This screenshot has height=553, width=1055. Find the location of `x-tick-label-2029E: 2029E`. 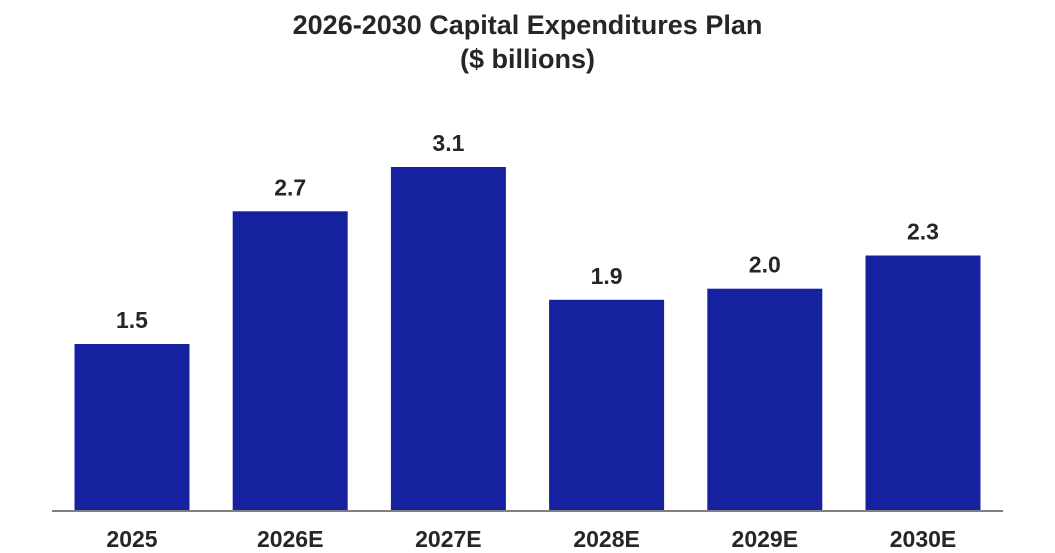

x-tick-label-2029E: 2029E is located at coordinates (765, 539).